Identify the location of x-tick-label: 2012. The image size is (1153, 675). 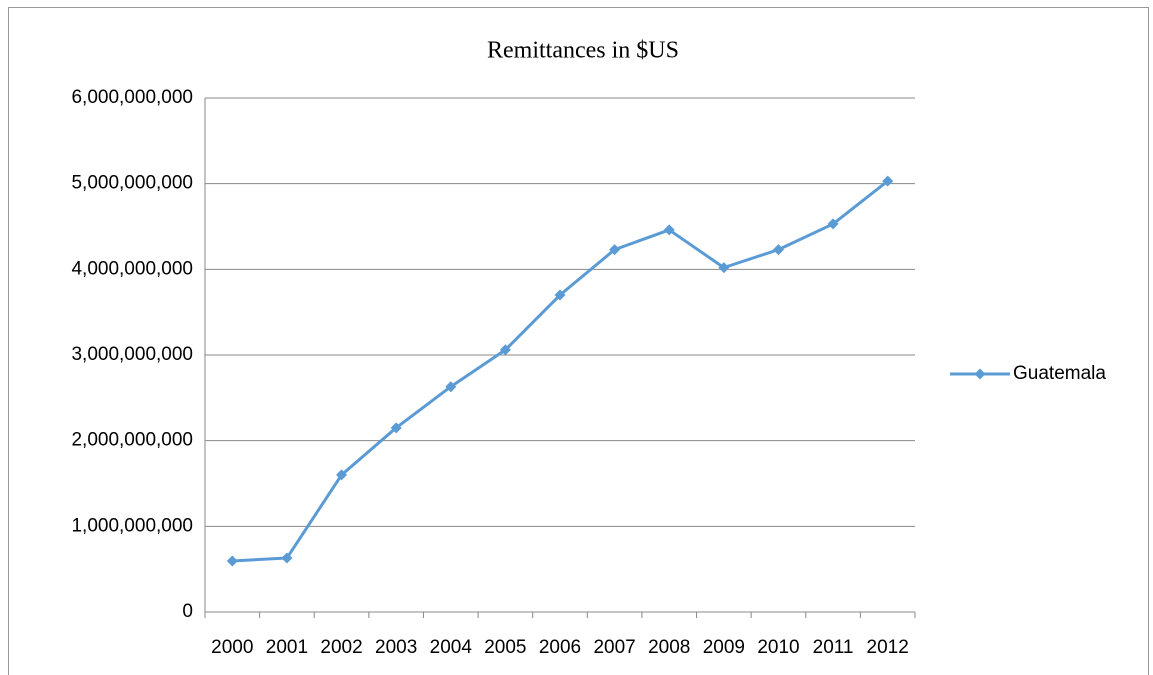
(888, 647).